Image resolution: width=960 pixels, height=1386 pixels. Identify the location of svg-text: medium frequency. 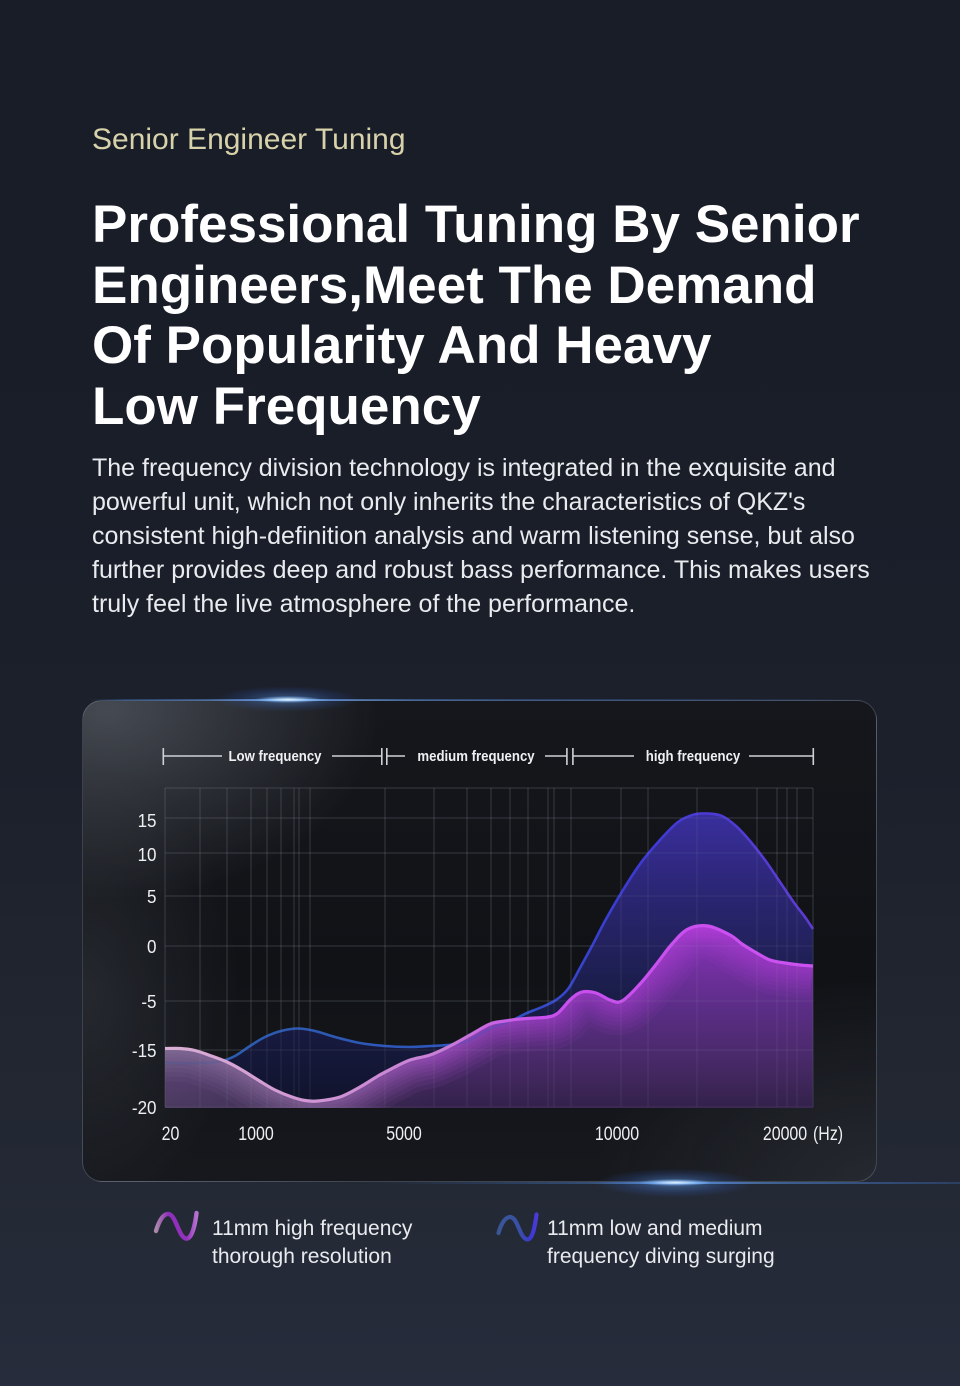
(475, 755).